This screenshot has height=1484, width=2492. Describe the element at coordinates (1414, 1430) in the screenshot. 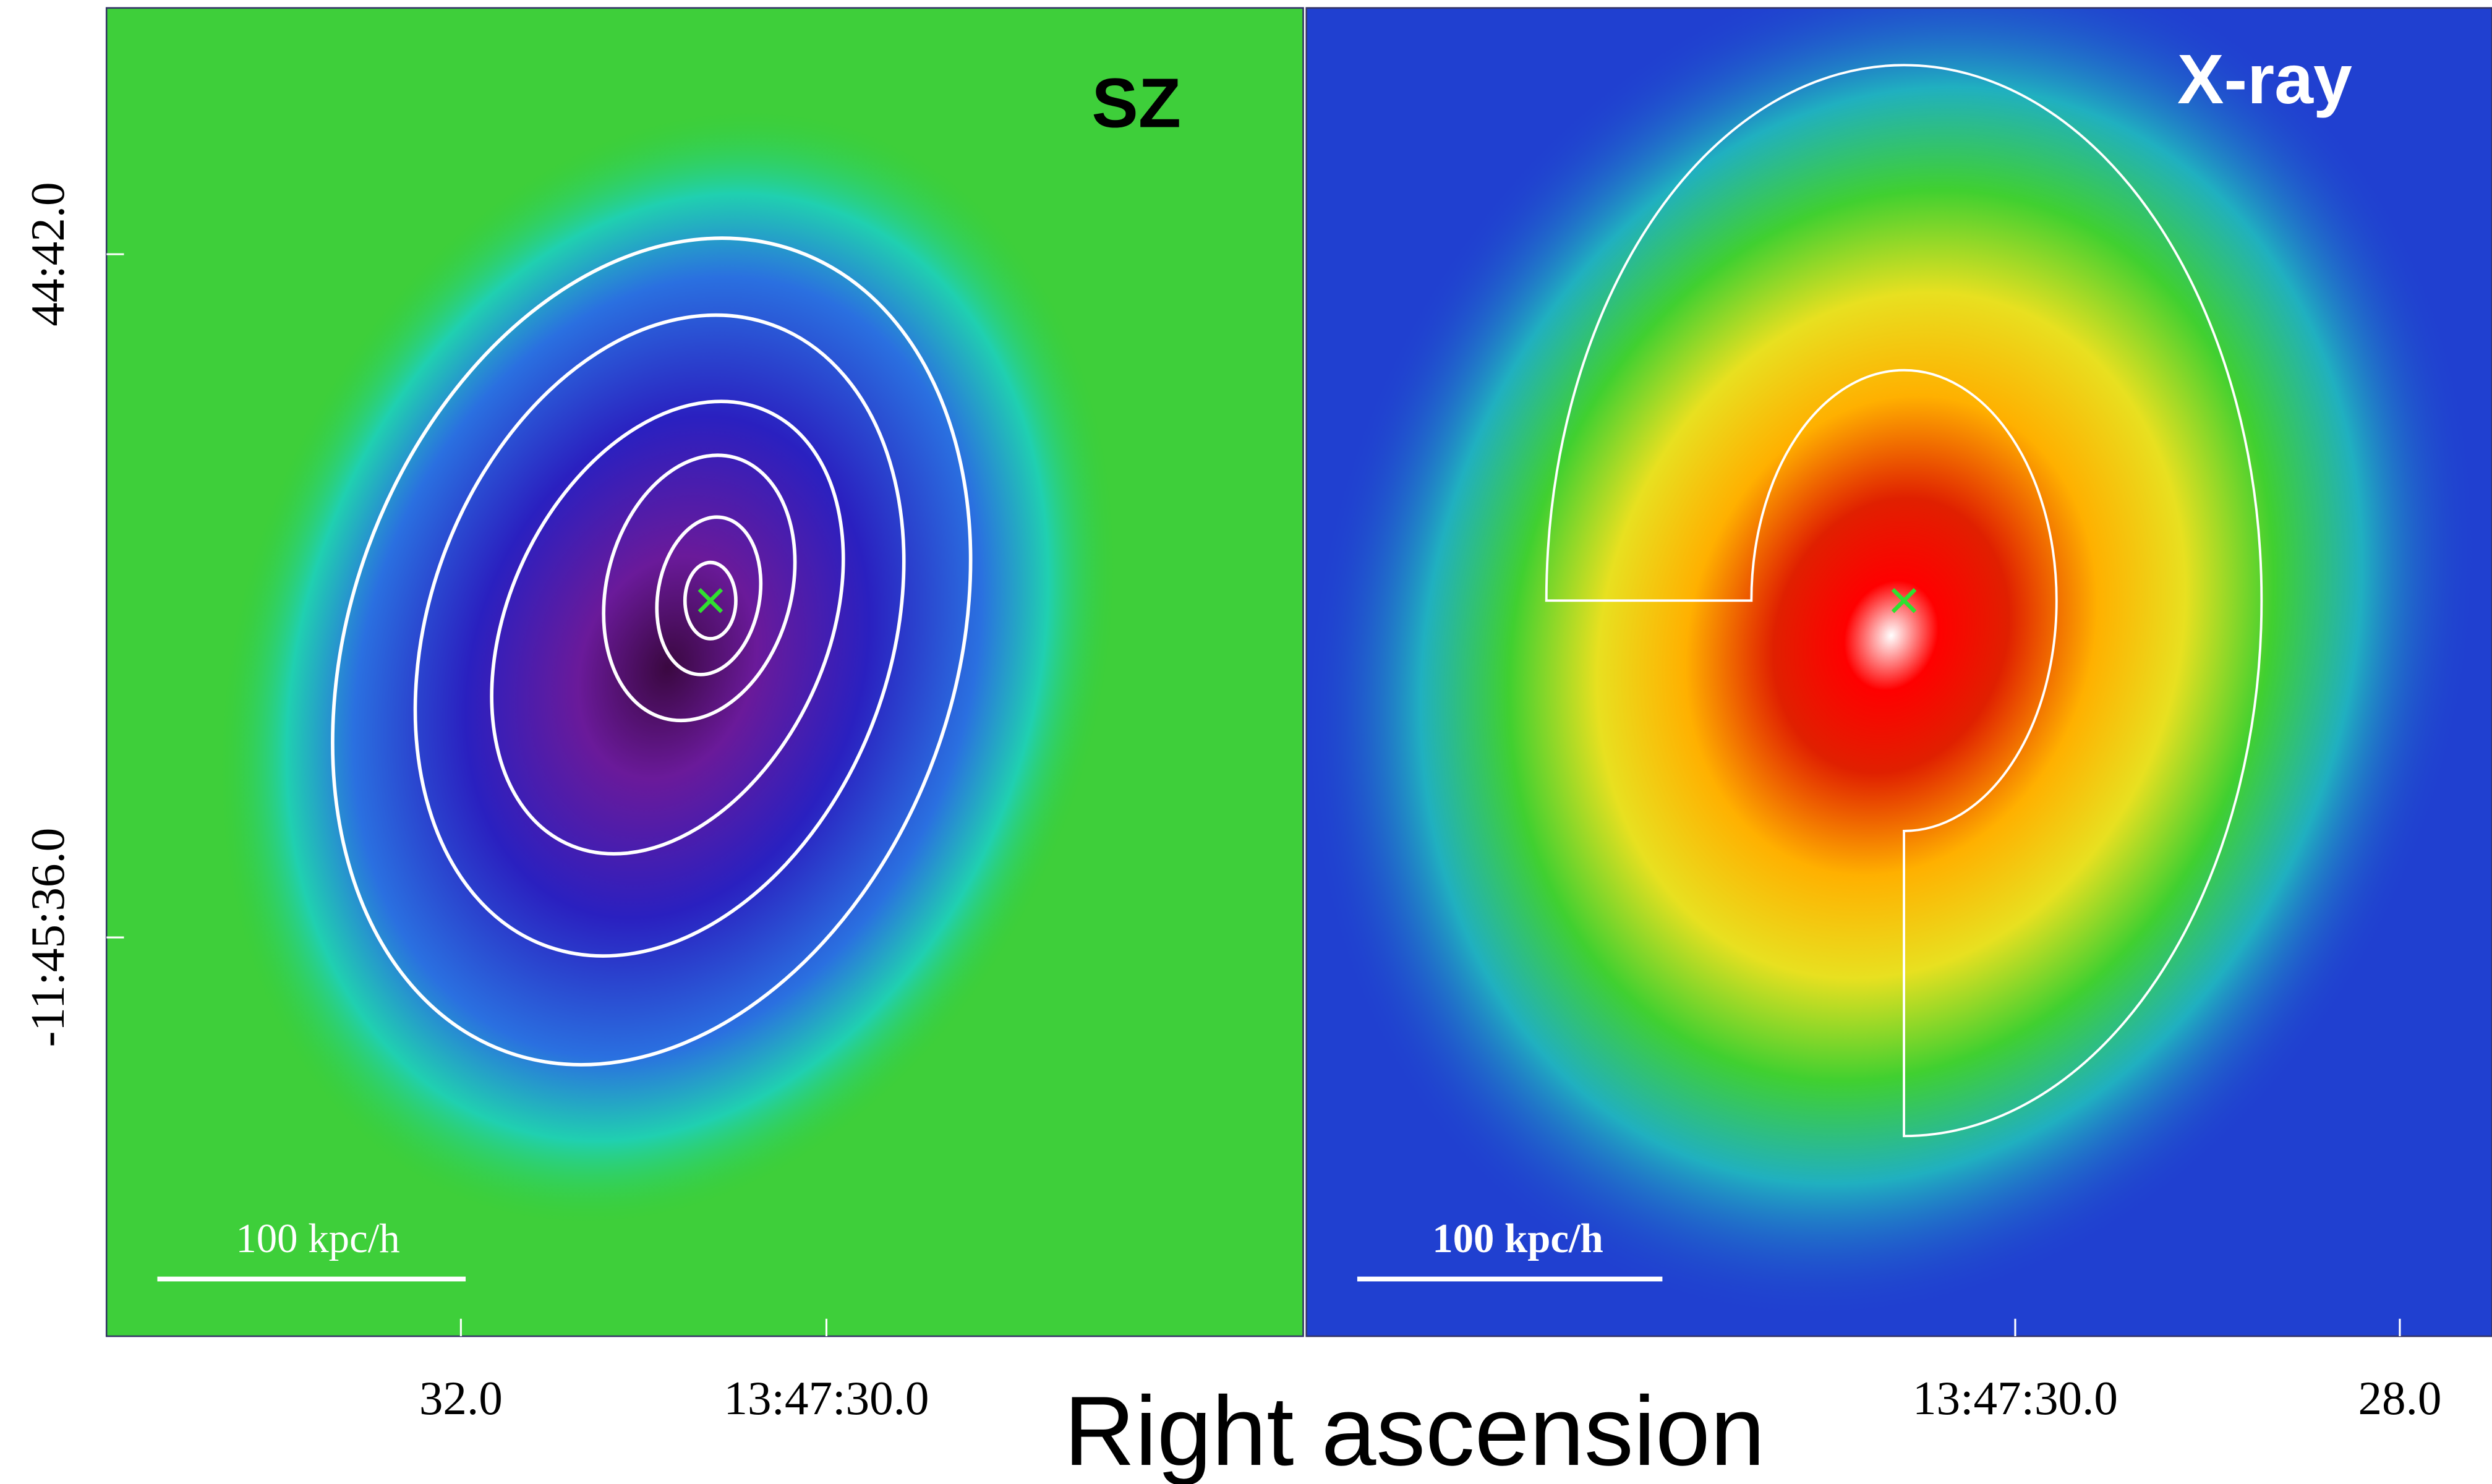

I see `x-axis-label: Right ascension` at that location.